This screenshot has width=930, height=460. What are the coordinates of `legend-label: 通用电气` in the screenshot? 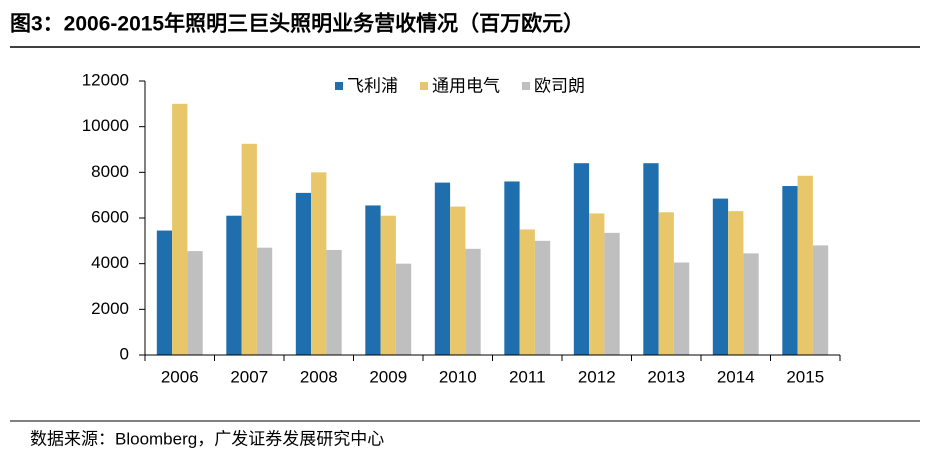 It's located at (466, 85).